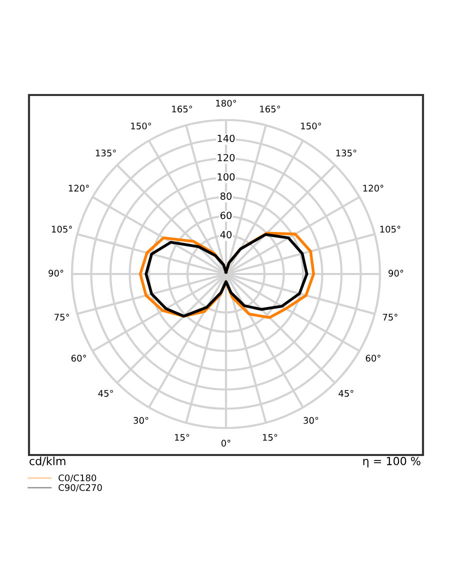 The width and height of the screenshot is (452, 584). I want to click on text: η = 100 %, so click(391, 462).